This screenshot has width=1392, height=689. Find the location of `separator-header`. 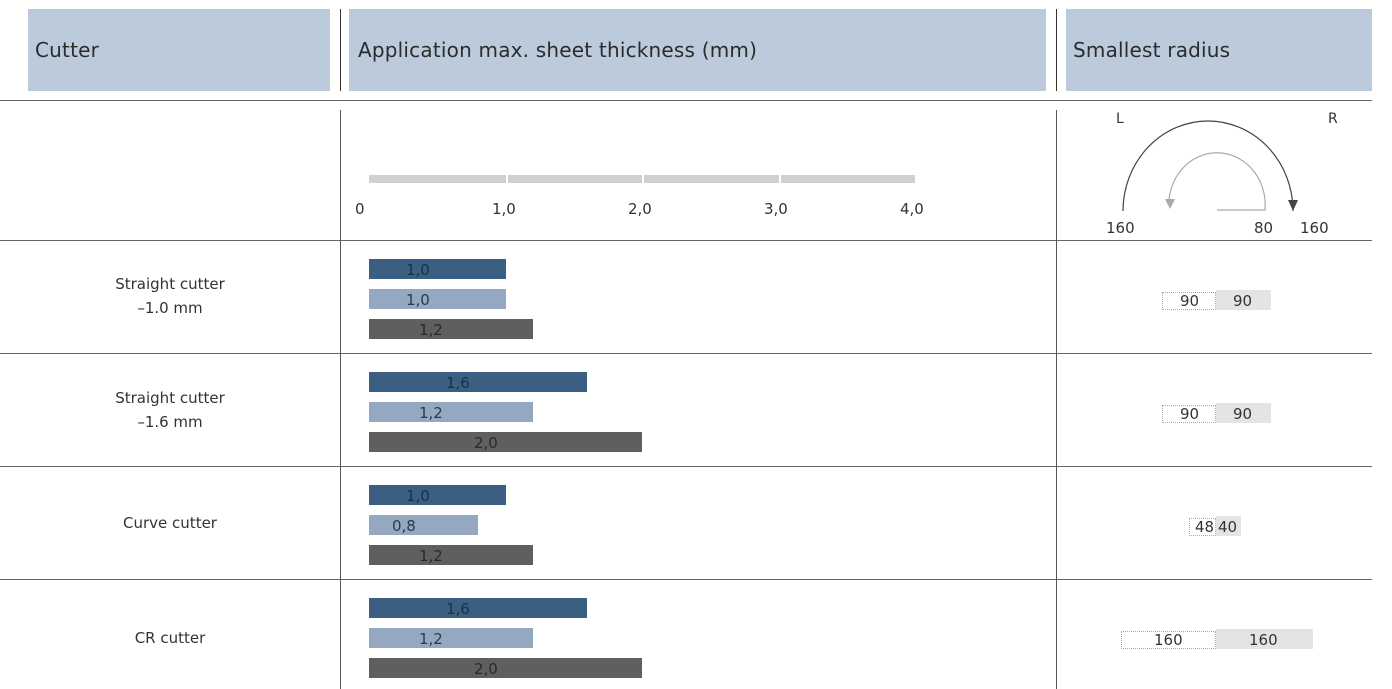

separator-header is located at coordinates (686, 100).